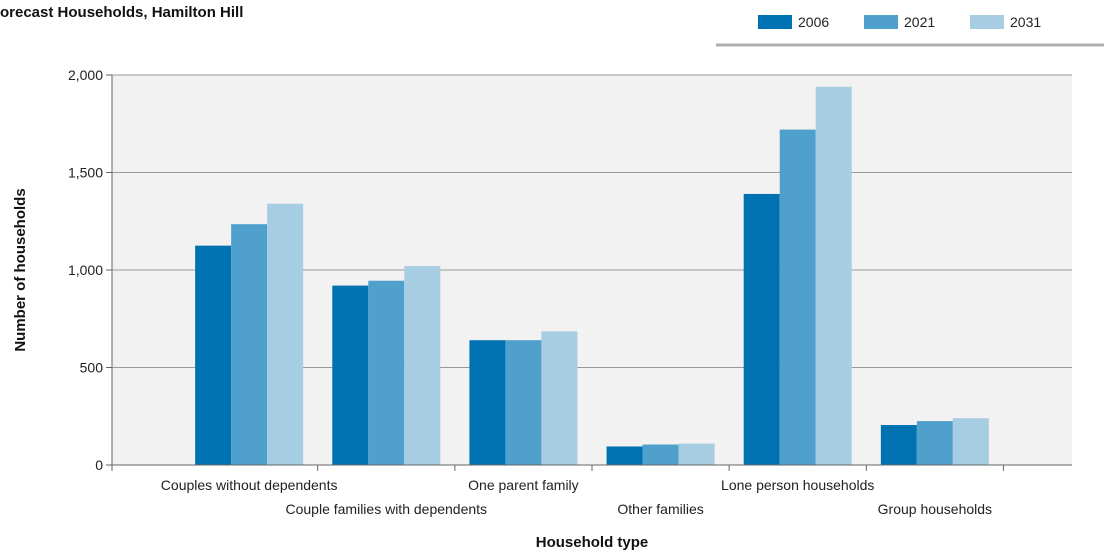 The width and height of the screenshot is (1104, 557). I want to click on legend-swatch-2021, so click(881, 22).